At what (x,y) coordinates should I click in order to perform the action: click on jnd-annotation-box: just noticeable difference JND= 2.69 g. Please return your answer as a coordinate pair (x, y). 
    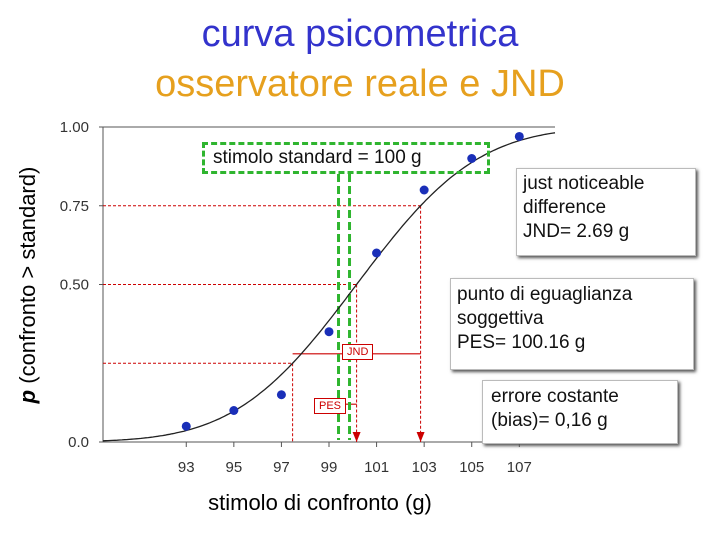
    Looking at the image, I should click on (606, 212).